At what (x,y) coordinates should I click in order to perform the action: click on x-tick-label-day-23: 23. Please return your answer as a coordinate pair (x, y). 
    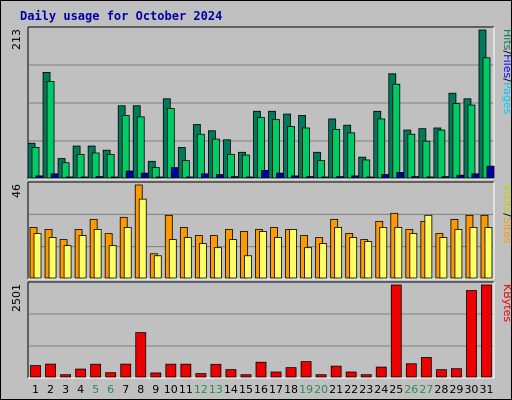
    Looking at the image, I should click on (366, 389).